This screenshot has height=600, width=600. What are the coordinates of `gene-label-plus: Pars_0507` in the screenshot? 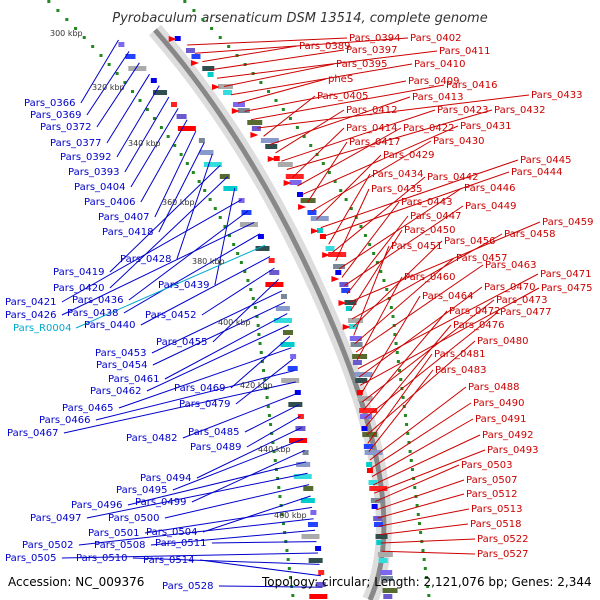 It's located at (491, 480).